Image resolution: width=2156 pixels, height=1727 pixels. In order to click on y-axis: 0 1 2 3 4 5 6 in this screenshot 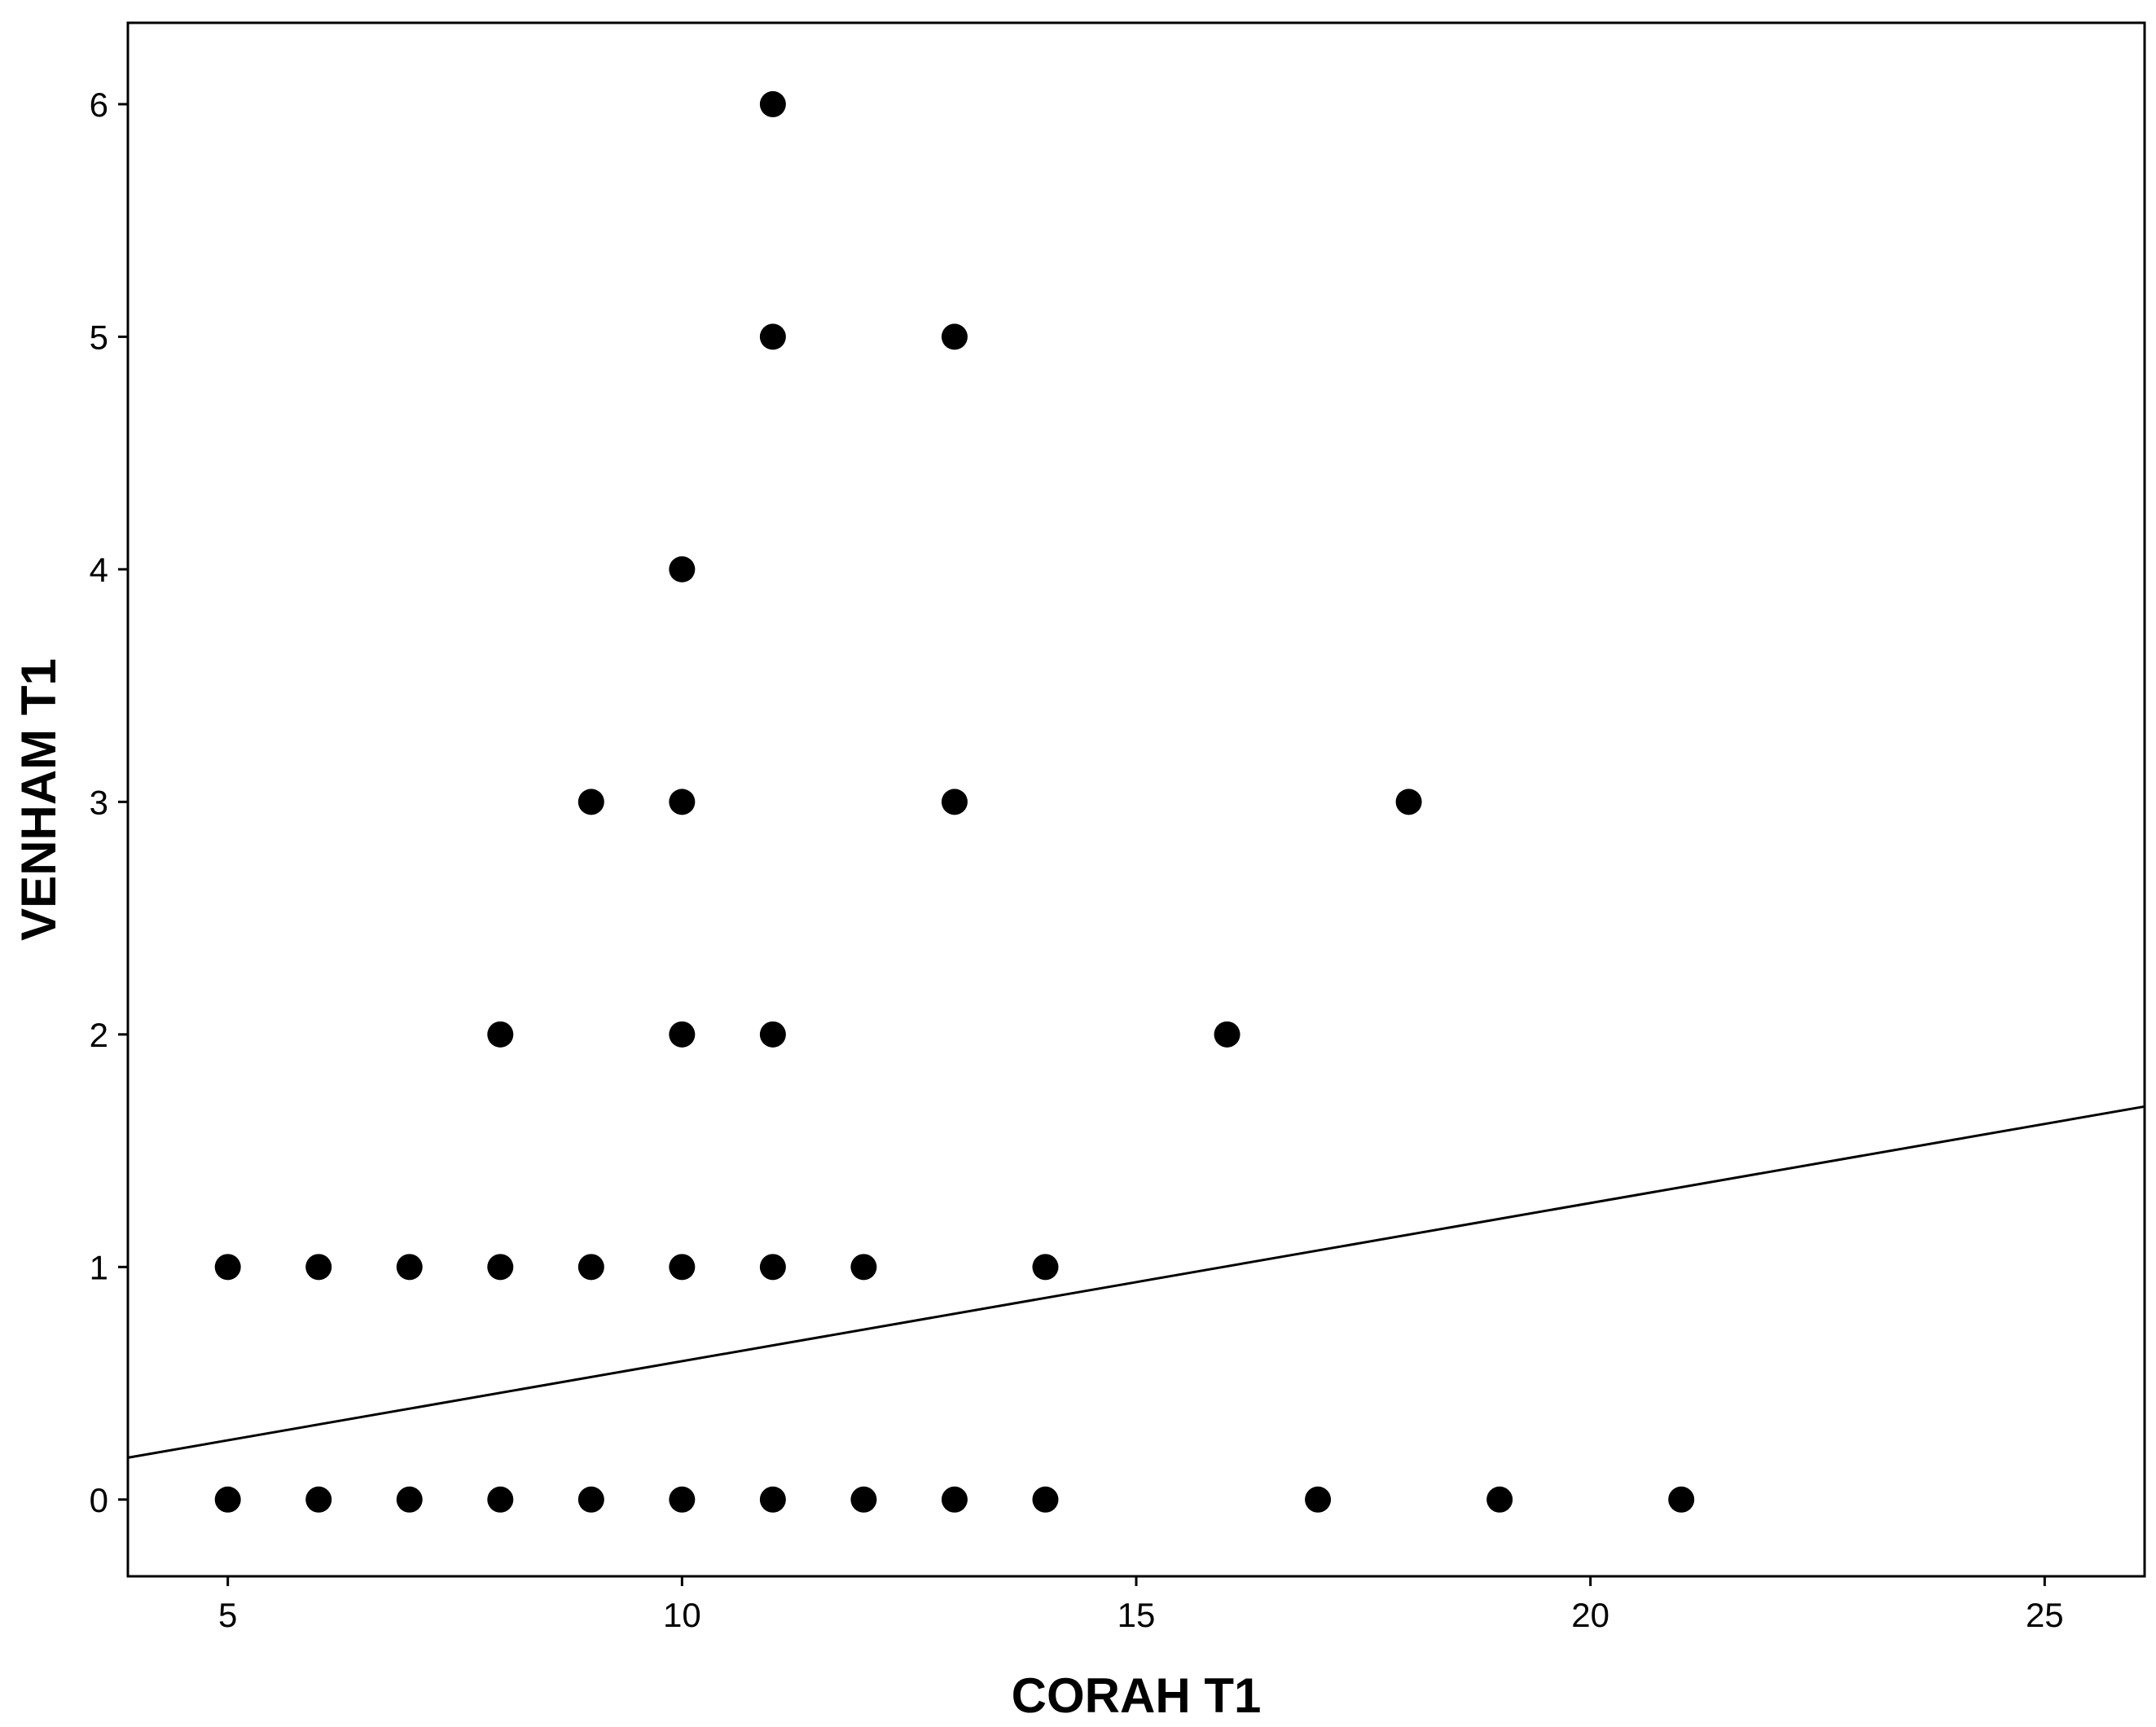, I will do `click(109, 802)`.